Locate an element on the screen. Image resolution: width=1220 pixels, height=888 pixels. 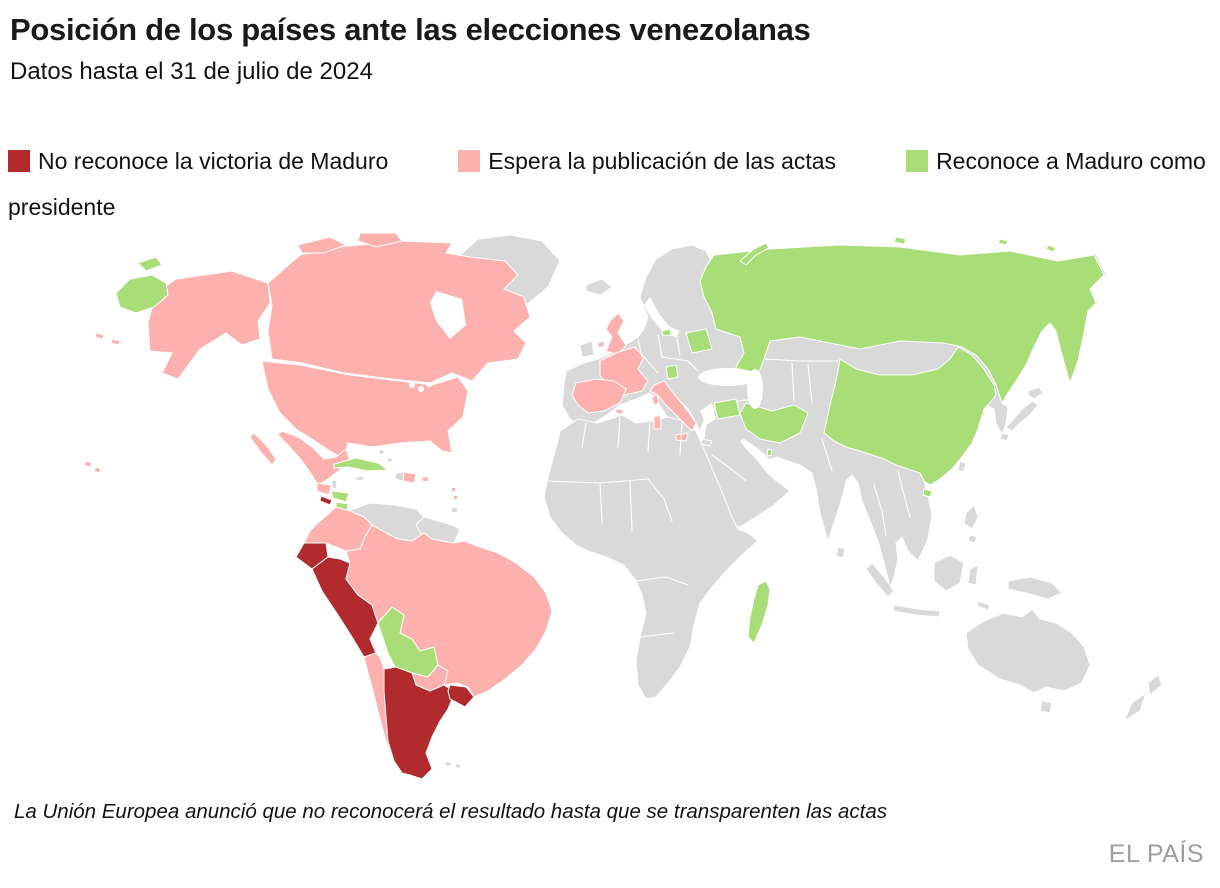
island-puerto-rico is located at coordinates (425, 479).